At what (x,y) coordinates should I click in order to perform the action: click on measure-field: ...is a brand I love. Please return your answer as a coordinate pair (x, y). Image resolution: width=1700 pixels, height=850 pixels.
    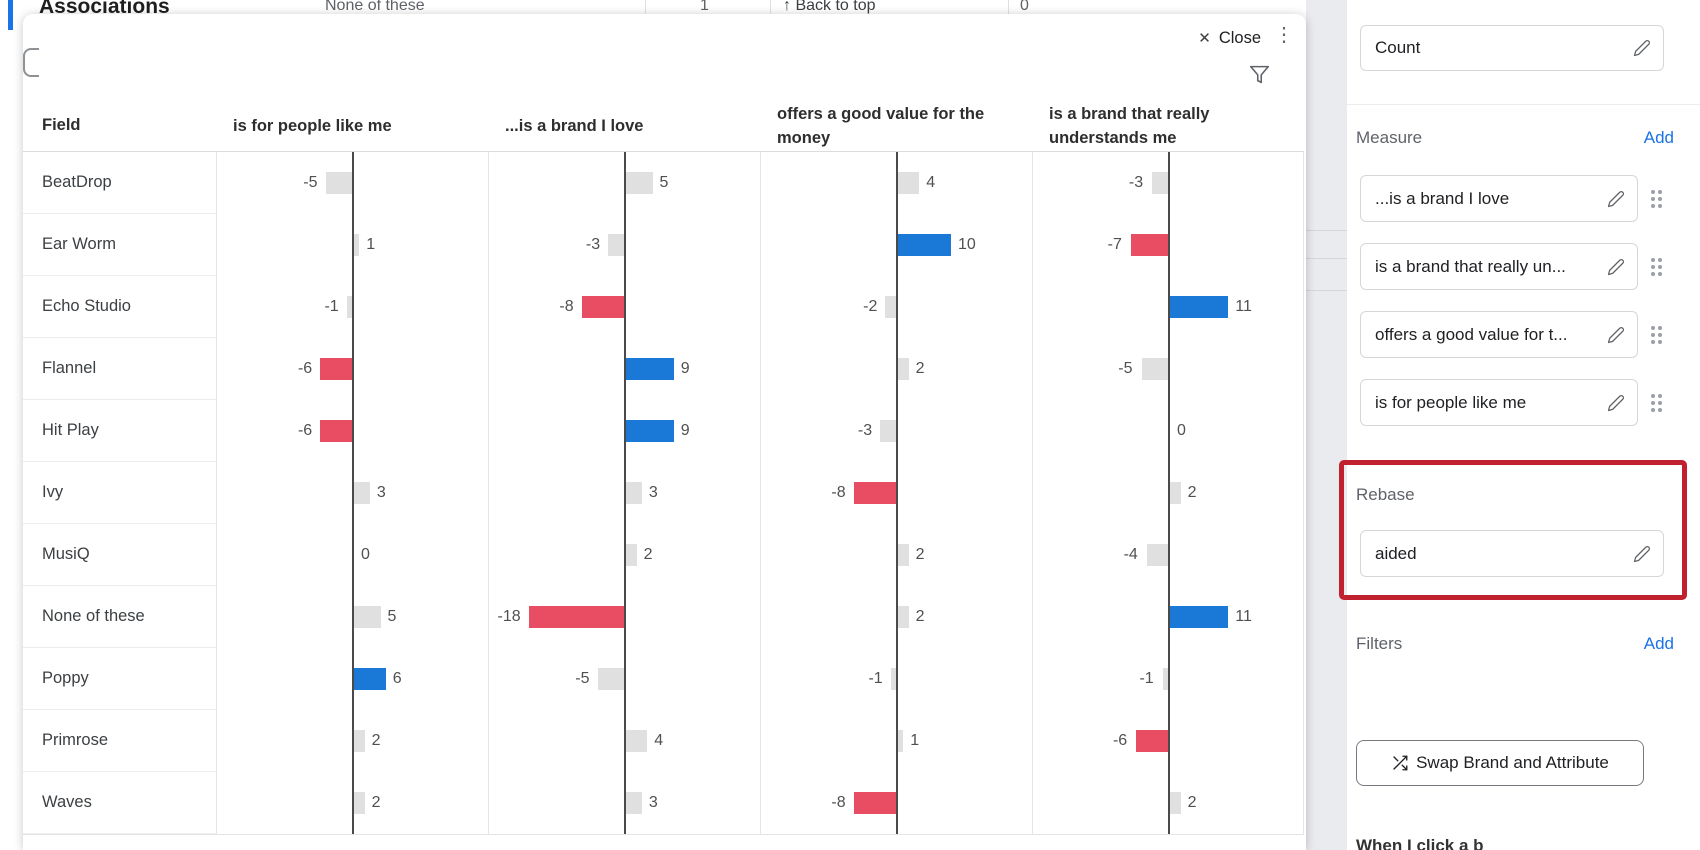
    Looking at the image, I should click on (1499, 198).